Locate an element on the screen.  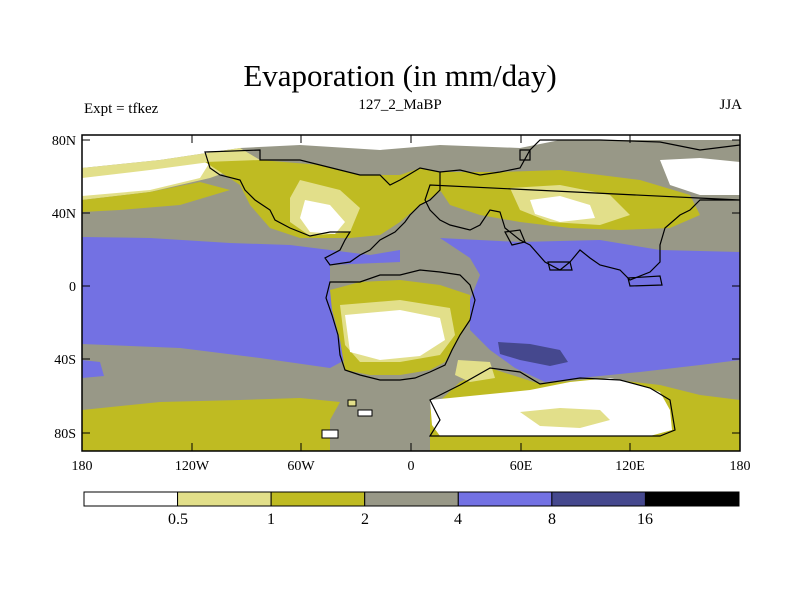
season-label: JJA is located at coordinates (730, 105).